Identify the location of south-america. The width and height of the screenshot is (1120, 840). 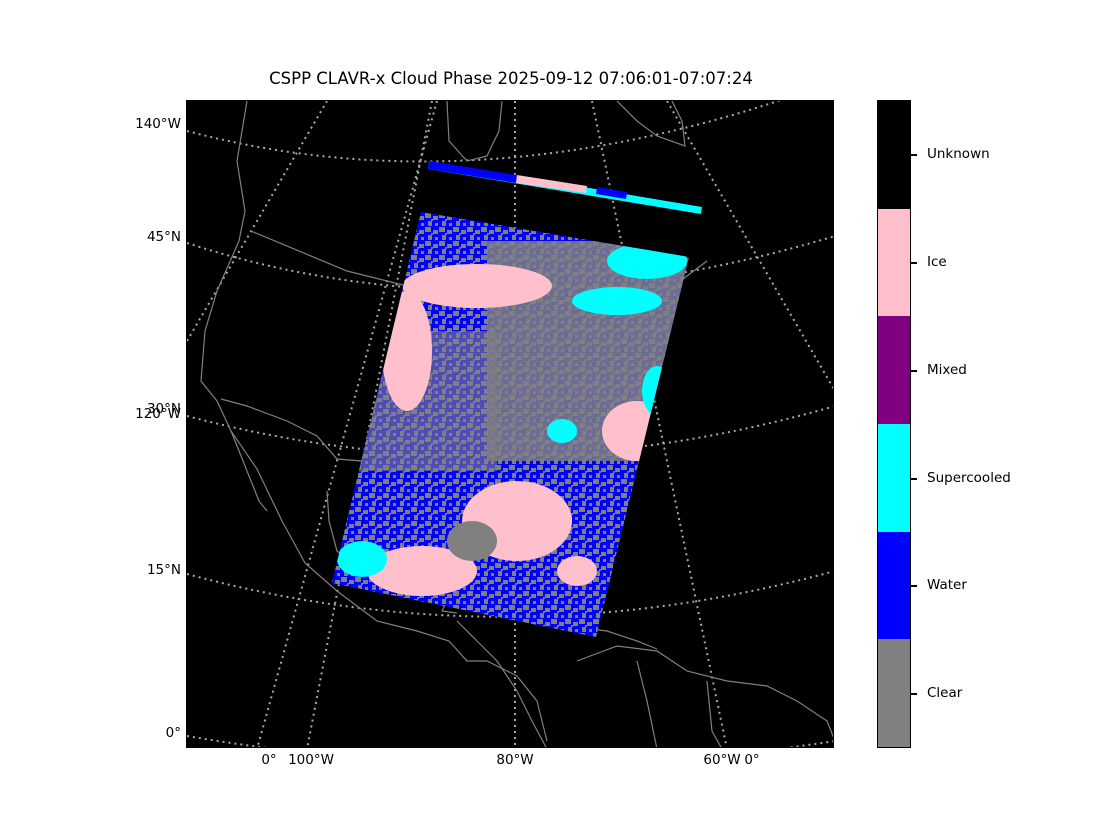
(704, 691).